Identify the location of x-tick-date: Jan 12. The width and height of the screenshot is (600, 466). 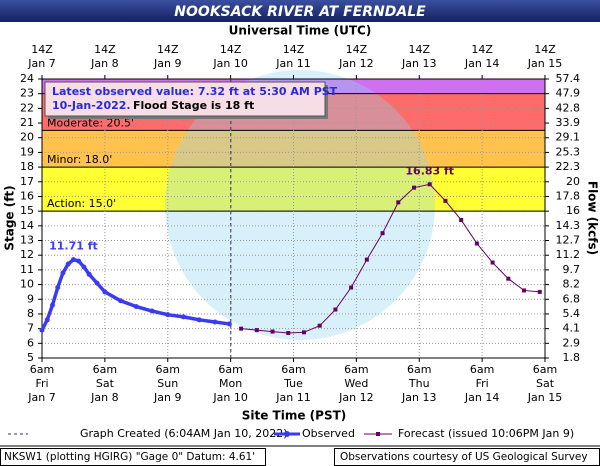
(355, 397).